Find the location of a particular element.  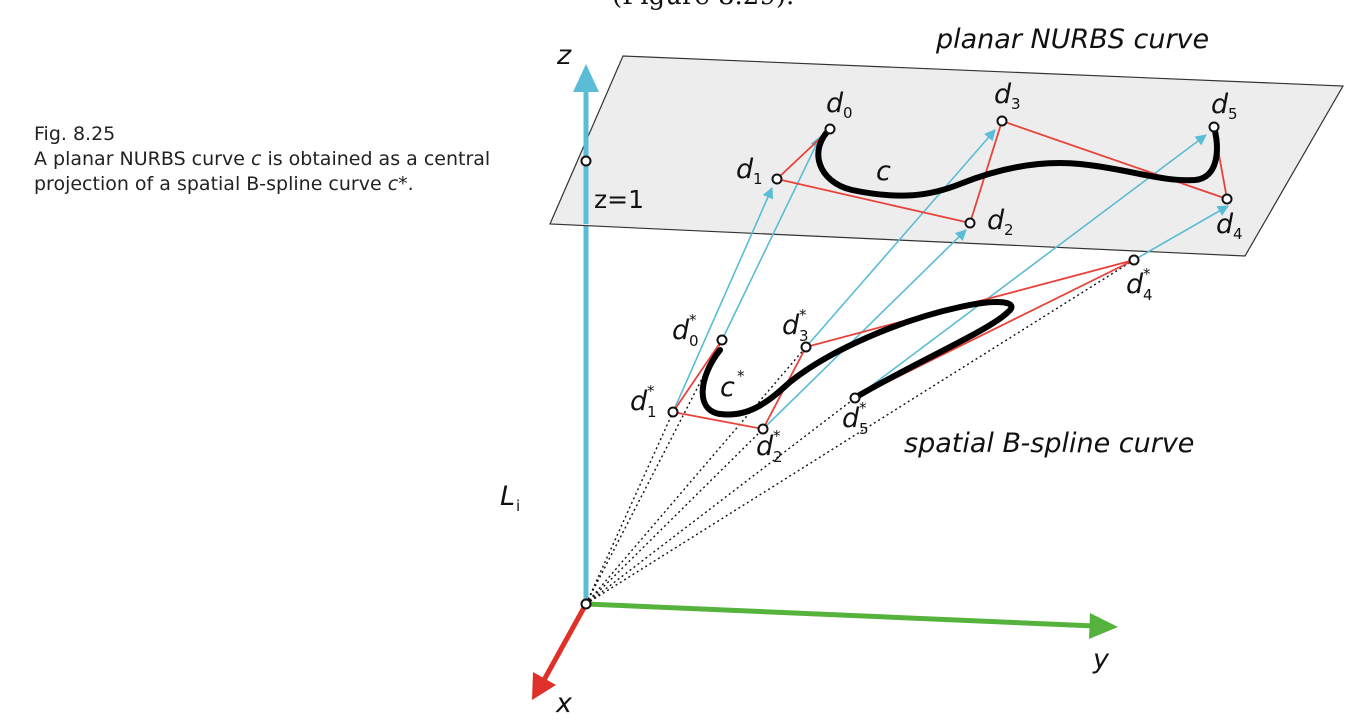

spatial-control-polygon is located at coordinates (903, 345).